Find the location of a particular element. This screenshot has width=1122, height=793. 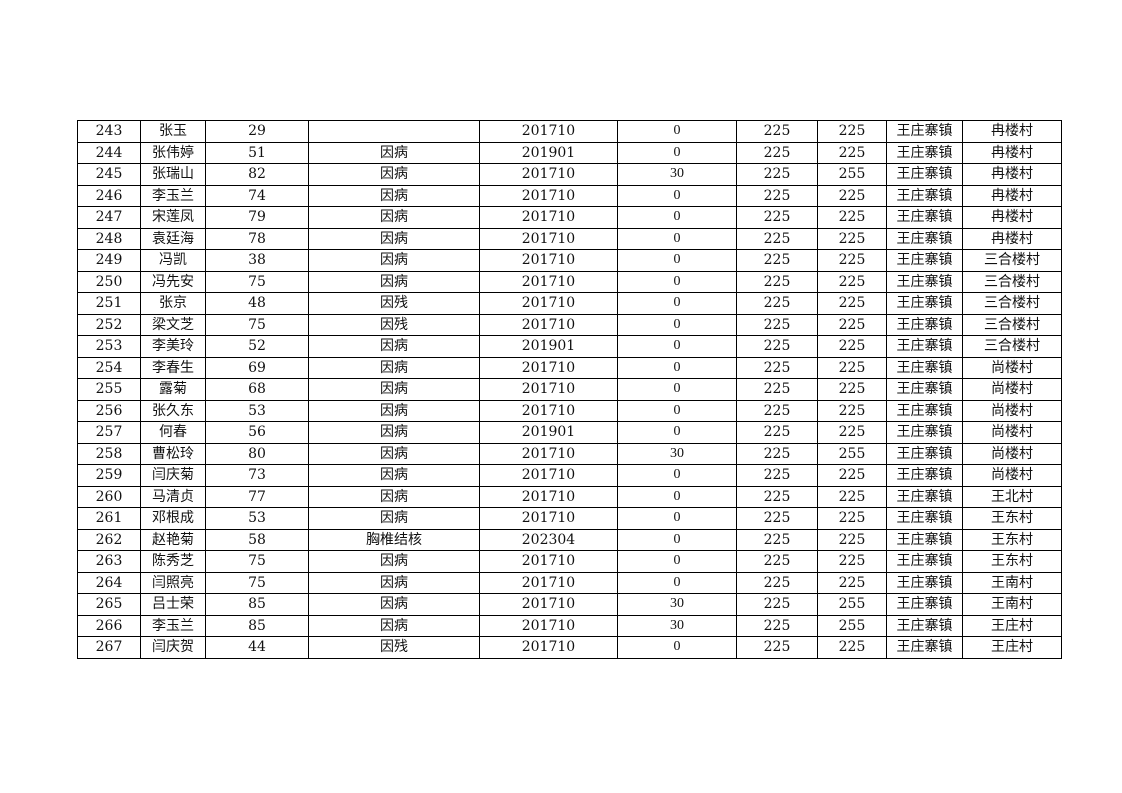

table-row: 260 马清贞 77 因病 201710 0 225 225 王庄寨镇 王北村 is located at coordinates (569, 496).